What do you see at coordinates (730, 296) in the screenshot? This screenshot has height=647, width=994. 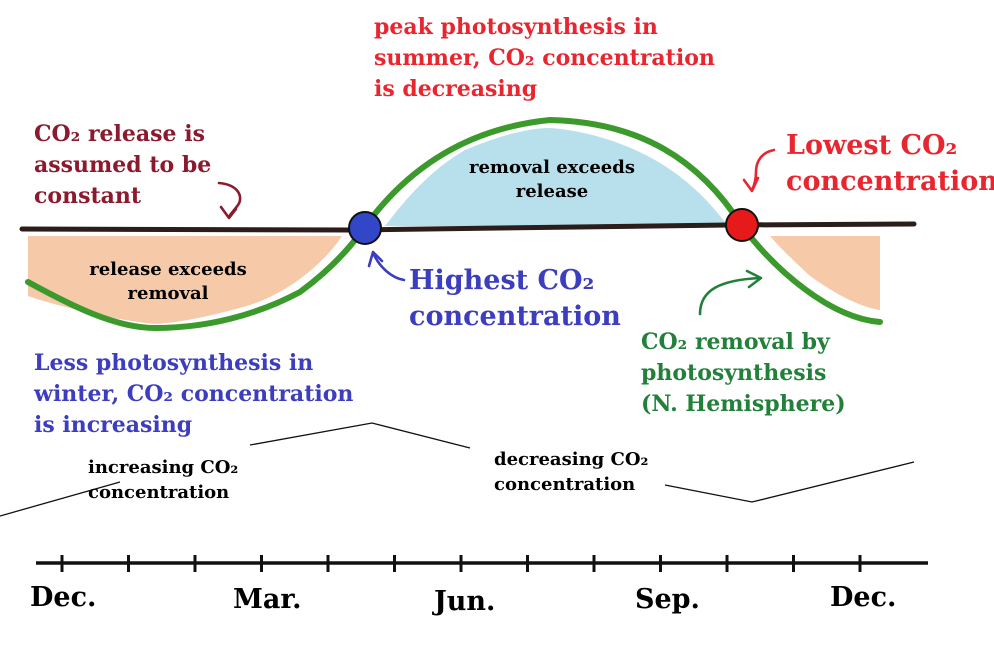 I see `removal-arrow-icon` at bounding box center [730, 296].